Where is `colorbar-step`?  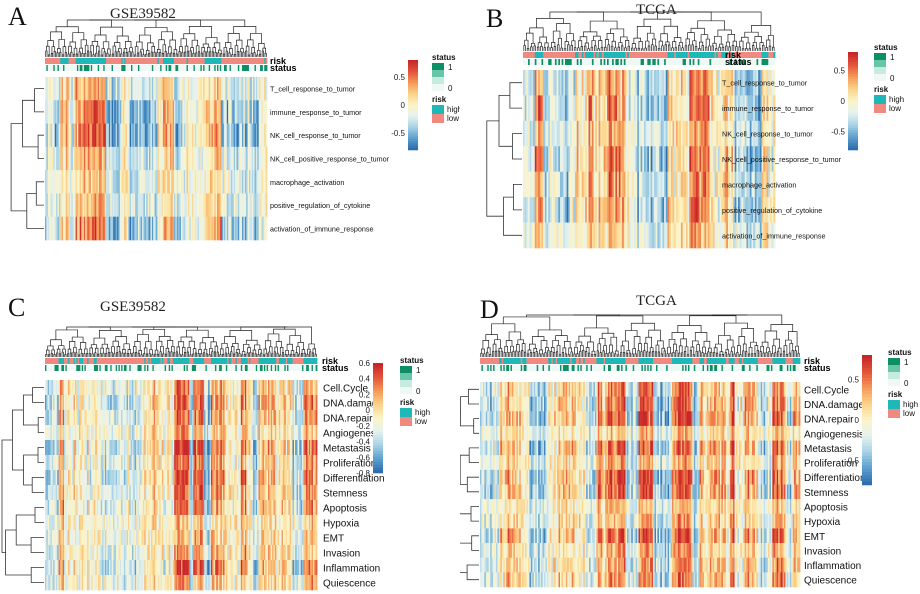
colorbar-step is located at coordinates (413, 79).